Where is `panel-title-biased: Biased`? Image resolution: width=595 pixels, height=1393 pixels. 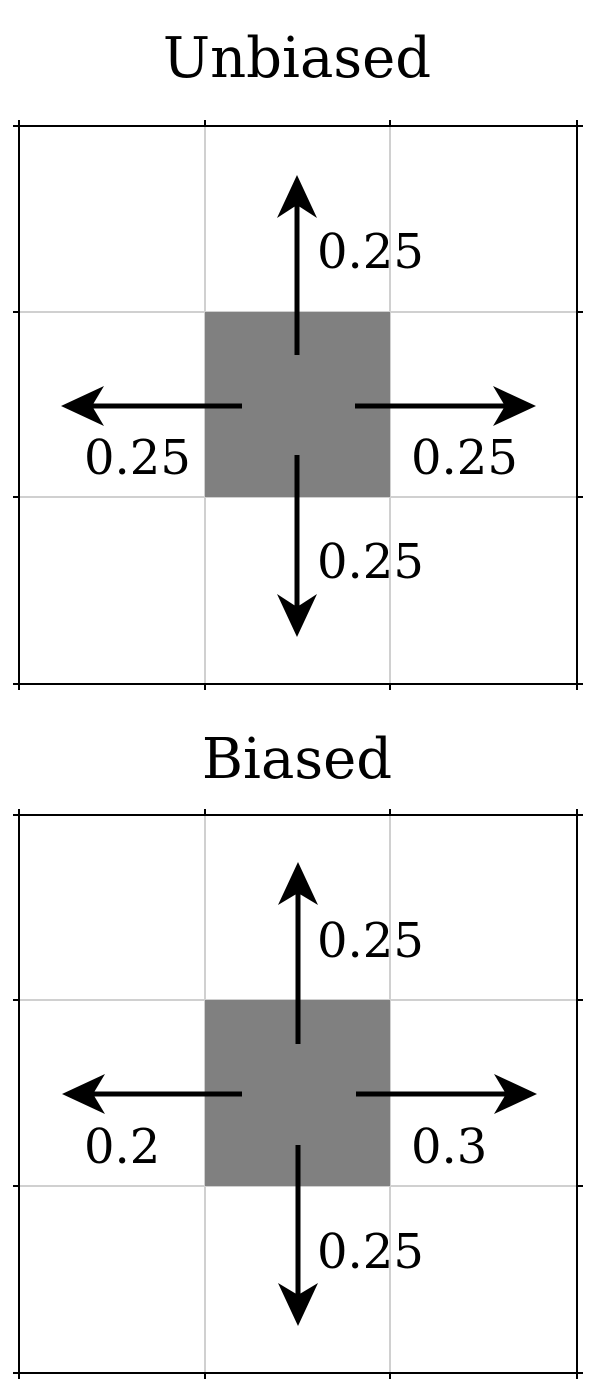 panel-title-biased: Biased is located at coordinates (297, 759).